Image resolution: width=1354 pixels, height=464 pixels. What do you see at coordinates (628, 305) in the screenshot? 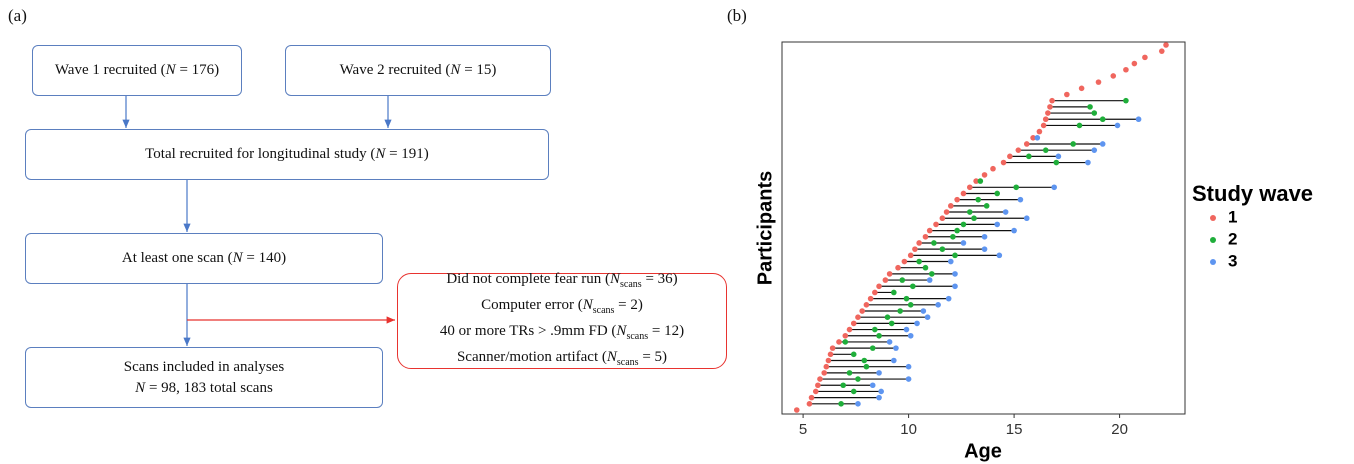
I see `text: = 2)` at bounding box center [628, 305].